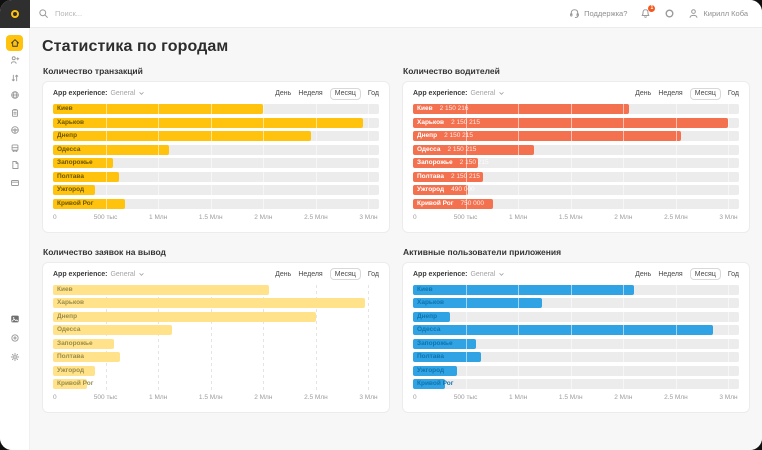  I want to click on bar-row: Ужгород, so click(576, 370).